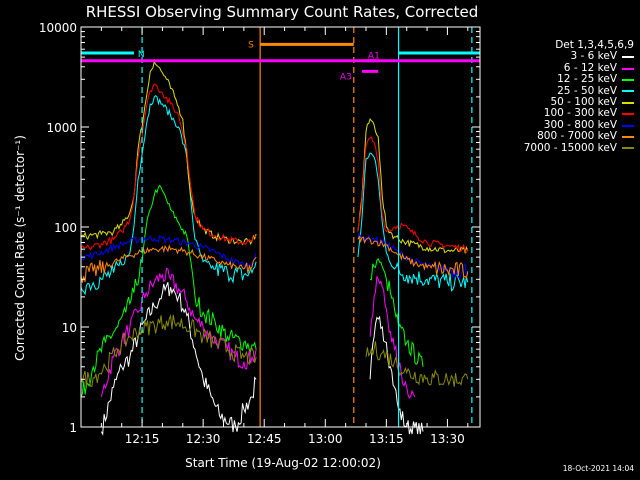 The height and width of the screenshot is (480, 640). What do you see at coordinates (264, 439) in the screenshot?
I see `x-tick-label: 12:45` at bounding box center [264, 439].